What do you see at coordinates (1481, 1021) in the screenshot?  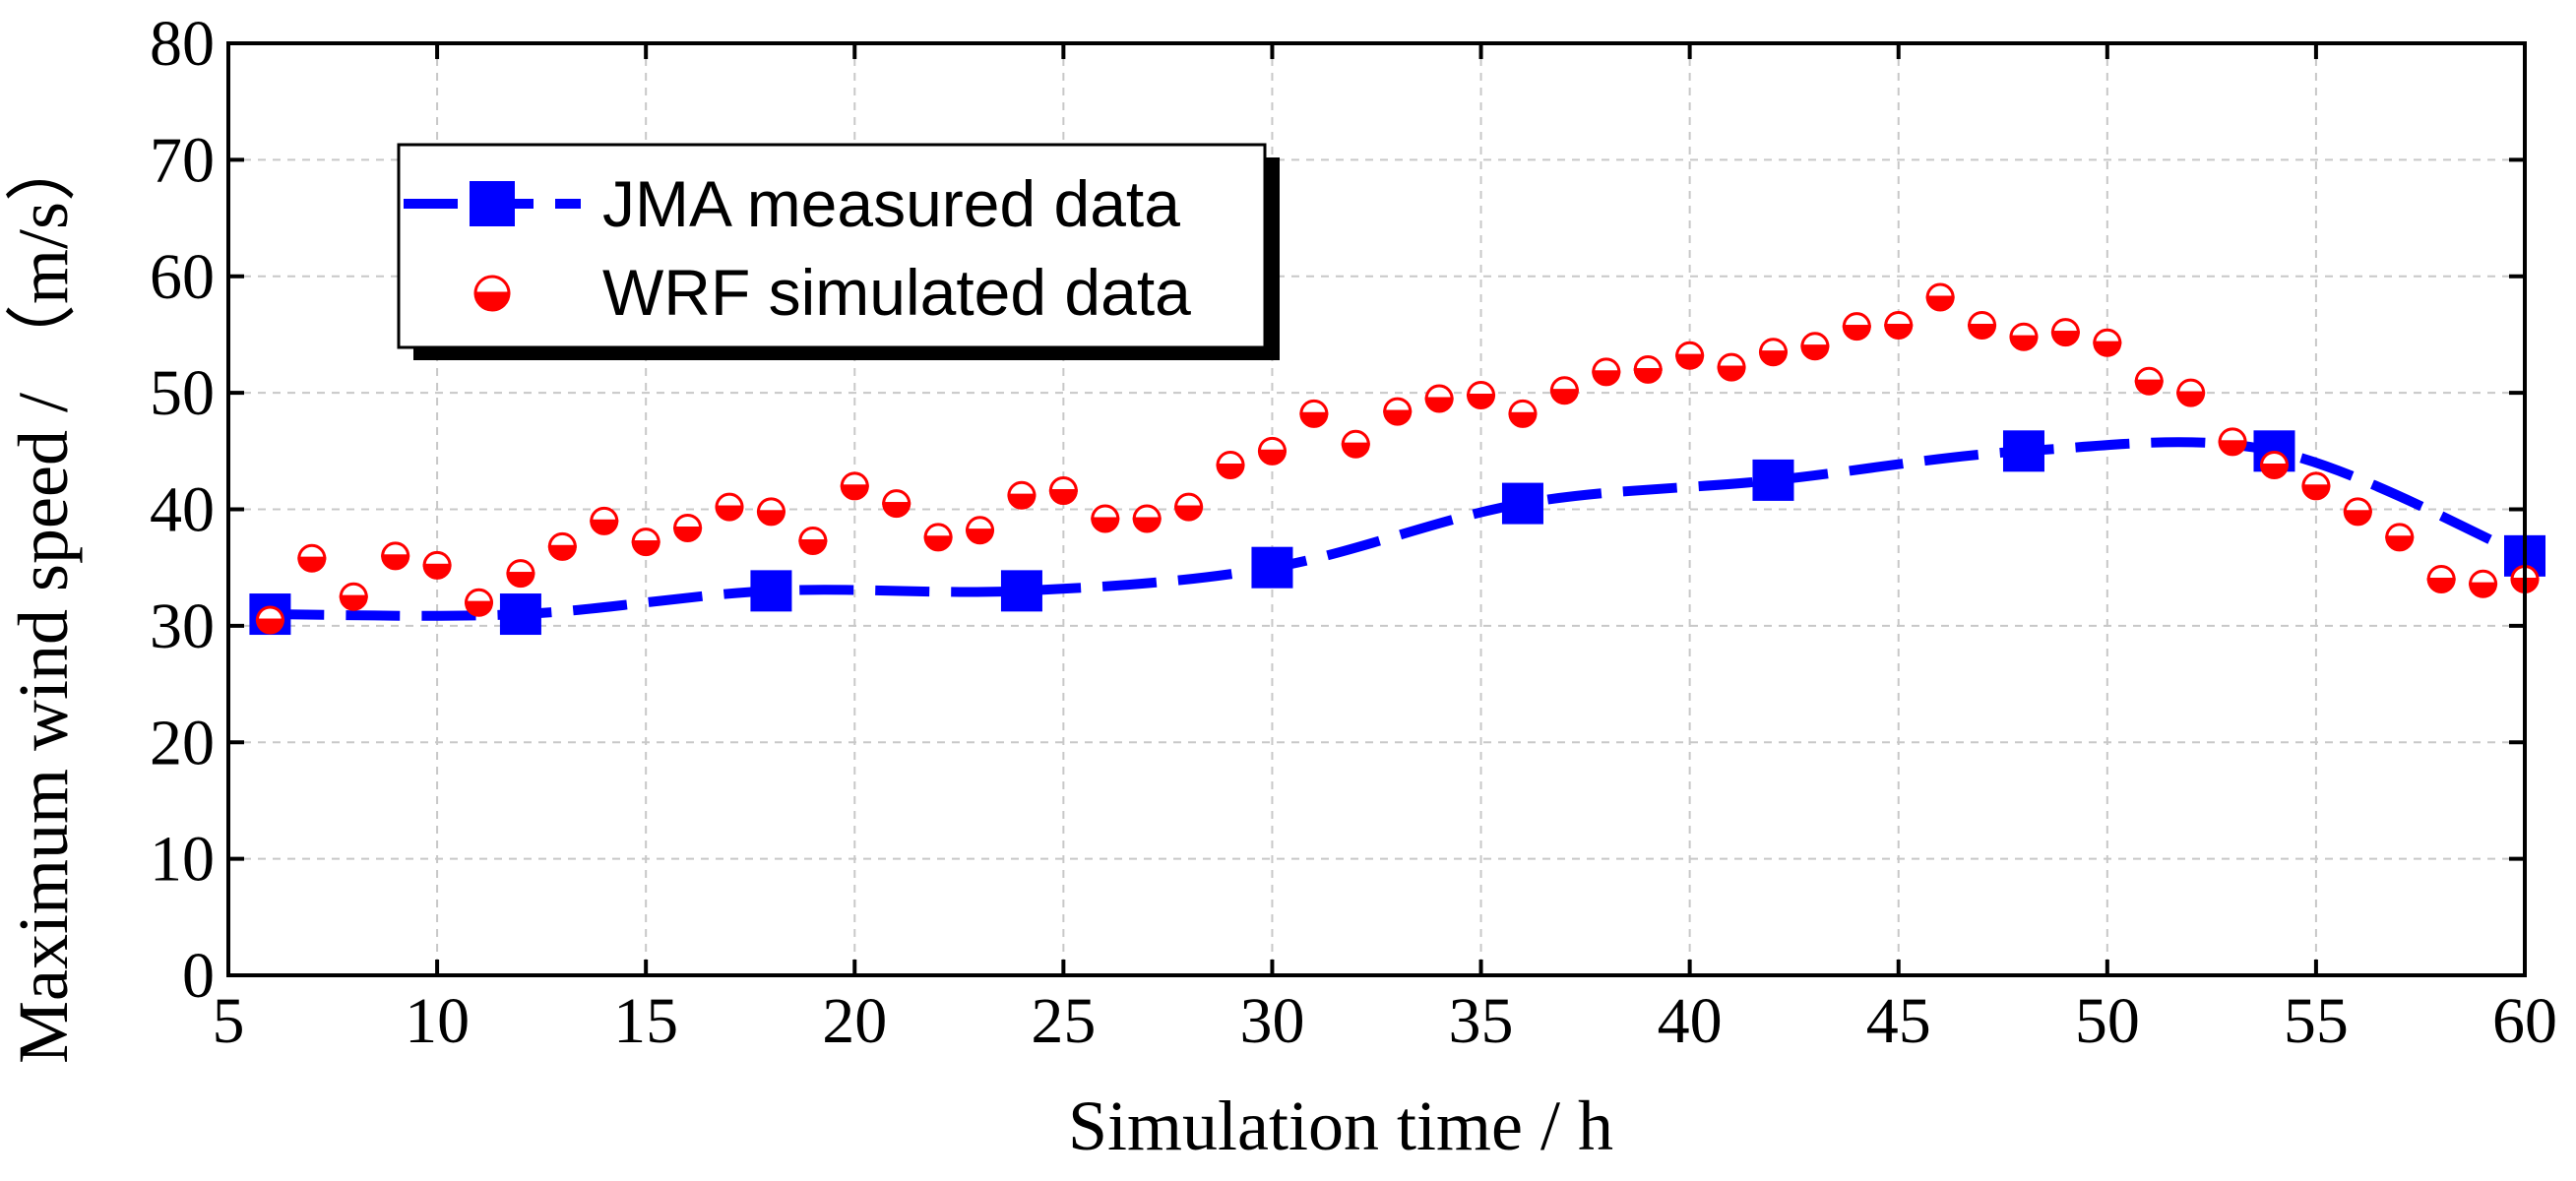 I see `x-tick-label: 35` at bounding box center [1481, 1021].